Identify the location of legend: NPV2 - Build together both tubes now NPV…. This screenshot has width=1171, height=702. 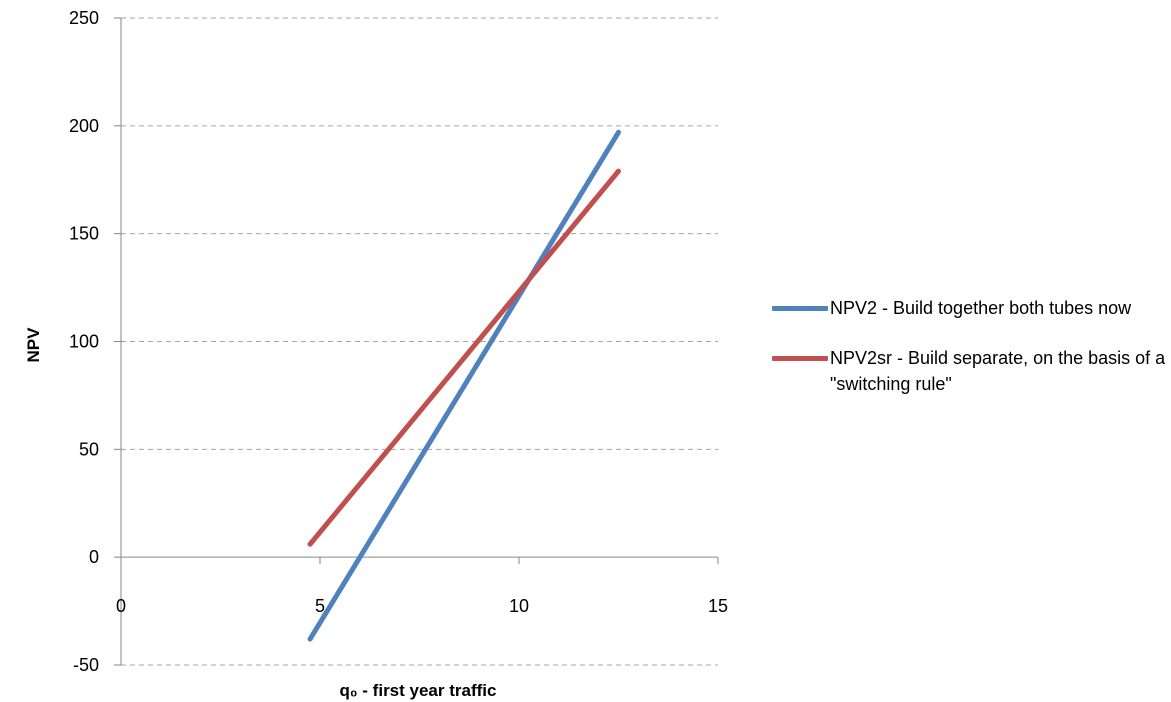
(969, 358).